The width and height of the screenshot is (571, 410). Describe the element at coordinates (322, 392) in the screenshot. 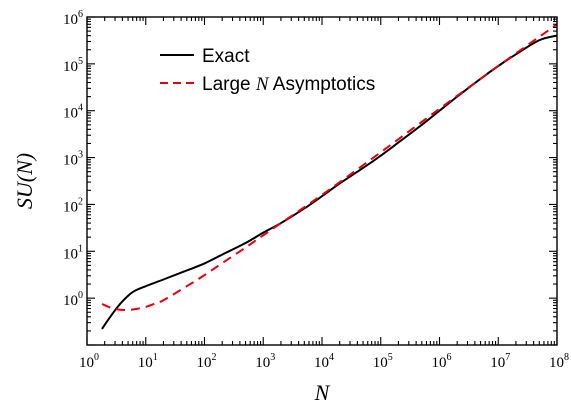

I see `x-axis-title: N` at that location.